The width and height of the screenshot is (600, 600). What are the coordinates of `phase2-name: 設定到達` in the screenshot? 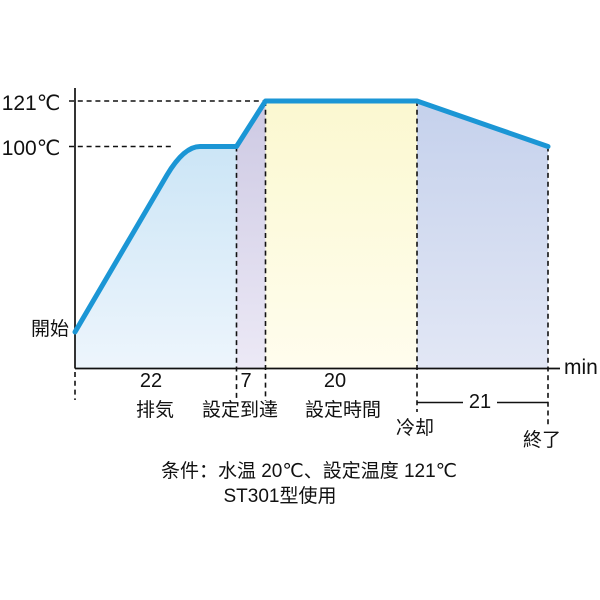 It's located at (239, 410).